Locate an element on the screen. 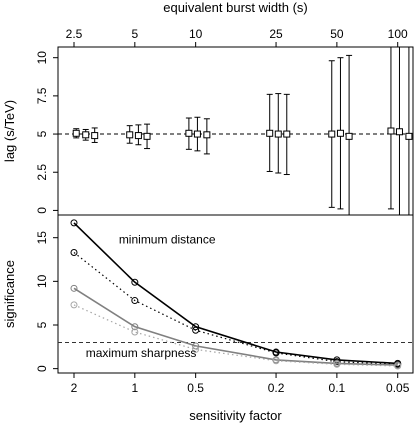  top-axis-tick-label: 5 is located at coordinates (134, 34).